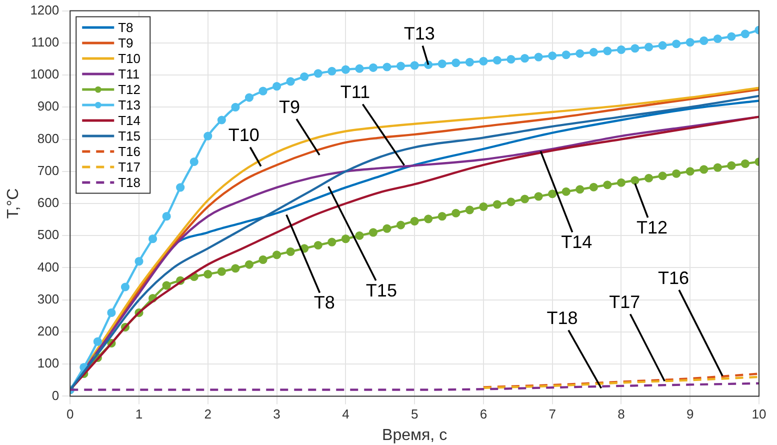  Describe the element at coordinates (208, 414) in the screenshot. I see `x-tick-label: 2` at that location.